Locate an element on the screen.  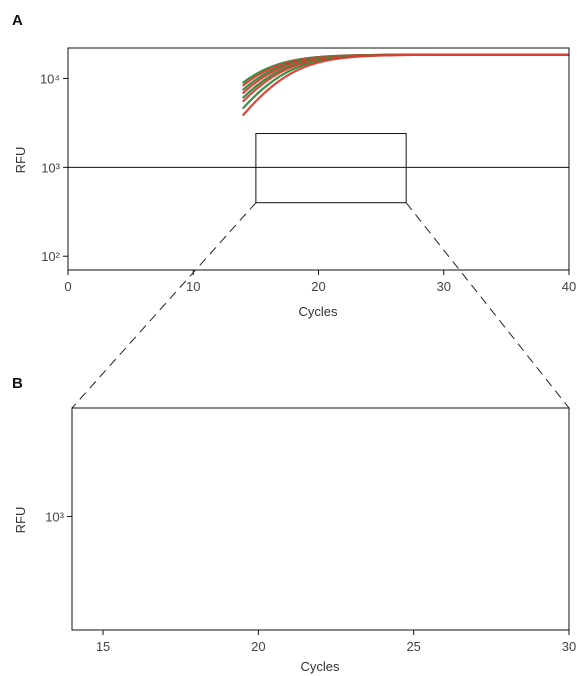
panel-b-y-tick-label-1000: 10³ is located at coordinates (54, 516).